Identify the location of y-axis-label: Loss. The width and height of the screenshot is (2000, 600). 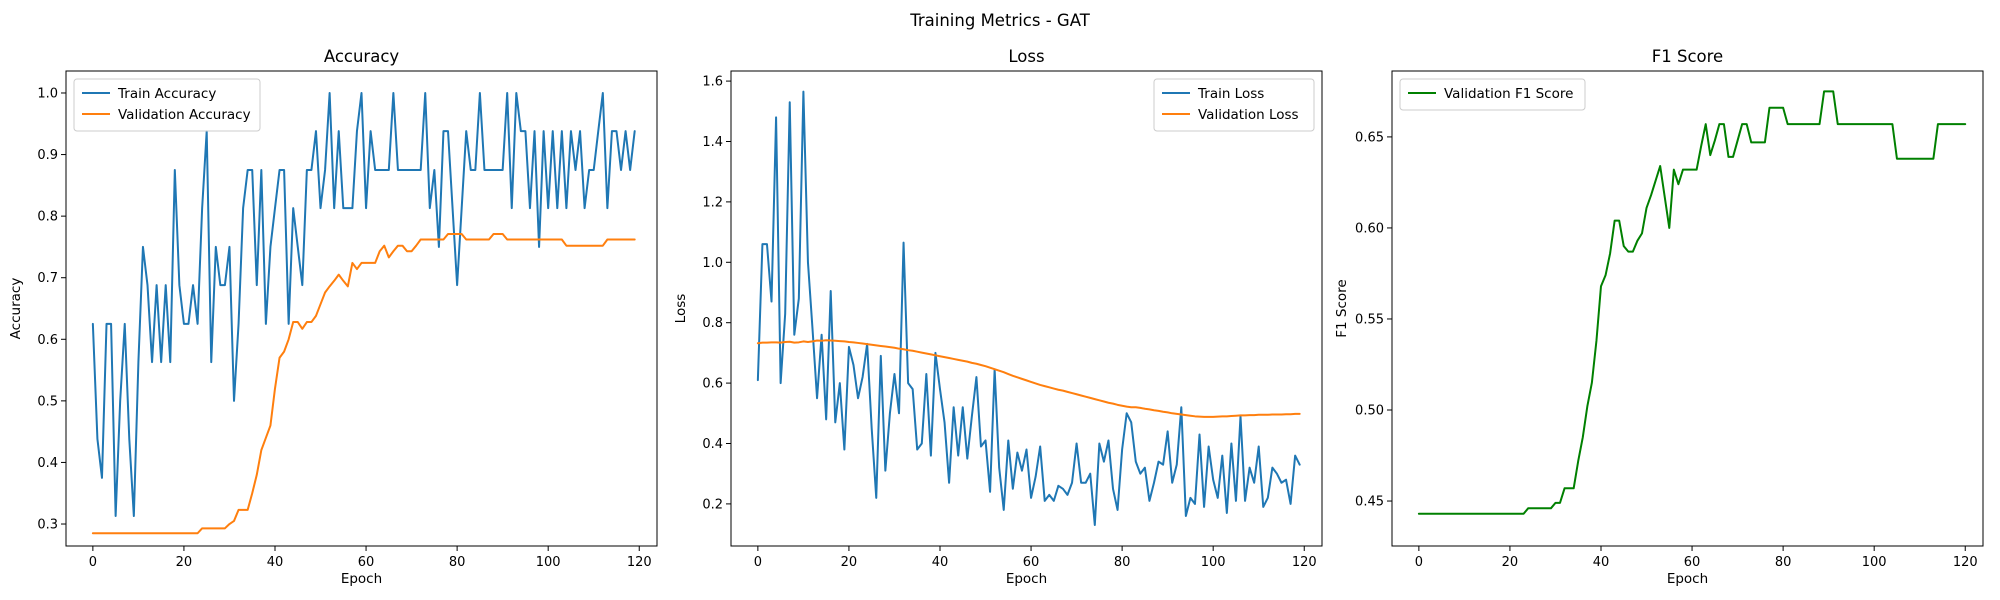
(681, 309).